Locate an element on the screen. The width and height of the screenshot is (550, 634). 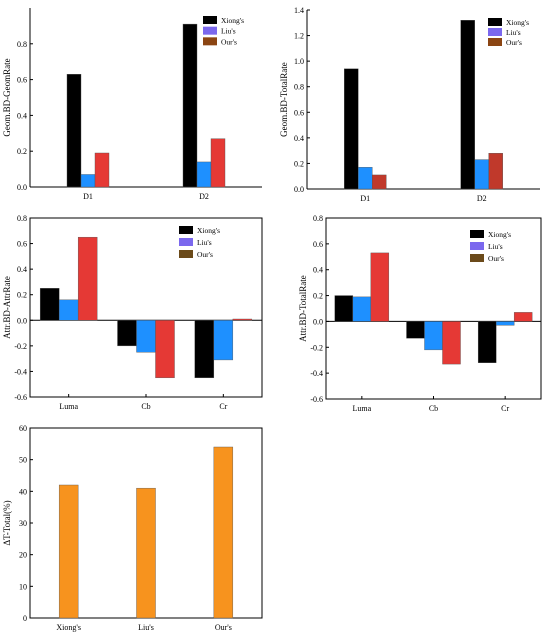
legend: Xiong's Liu's Our's is located at coordinates (218, 243).